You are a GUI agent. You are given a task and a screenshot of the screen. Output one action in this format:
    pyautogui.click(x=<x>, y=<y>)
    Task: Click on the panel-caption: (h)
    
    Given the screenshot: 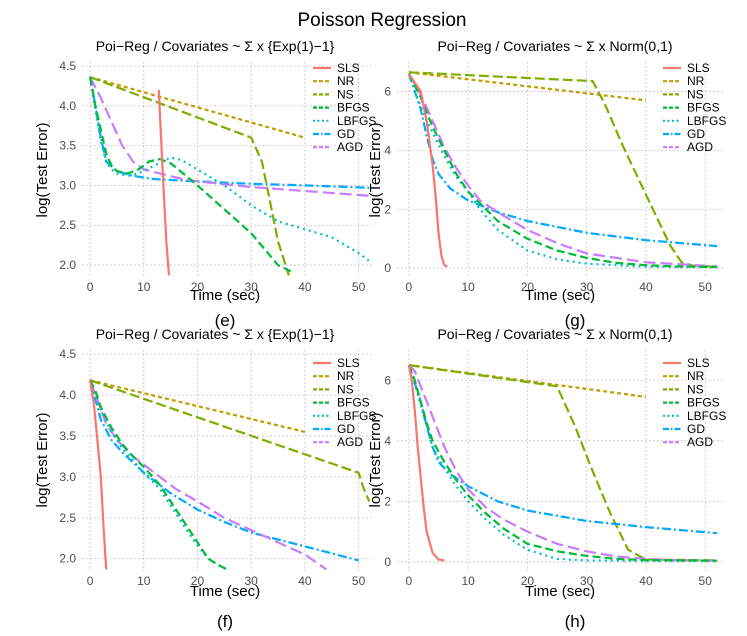 What is the action you would take?
    pyautogui.click(x=575, y=621)
    